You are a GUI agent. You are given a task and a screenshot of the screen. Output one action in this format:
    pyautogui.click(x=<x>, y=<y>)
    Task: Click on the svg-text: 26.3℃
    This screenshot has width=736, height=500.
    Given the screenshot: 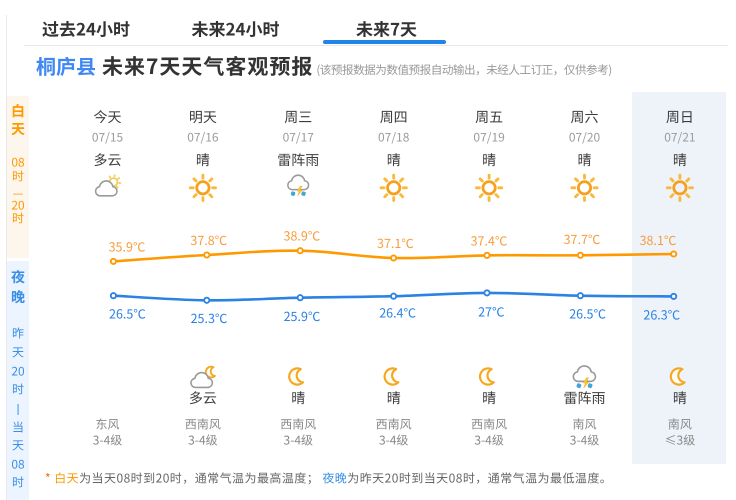 What is the action you would take?
    pyautogui.click(x=661, y=314)
    